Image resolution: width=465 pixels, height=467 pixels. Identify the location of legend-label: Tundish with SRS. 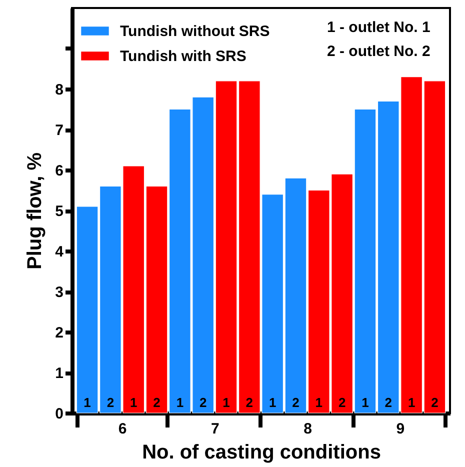
(183, 56).